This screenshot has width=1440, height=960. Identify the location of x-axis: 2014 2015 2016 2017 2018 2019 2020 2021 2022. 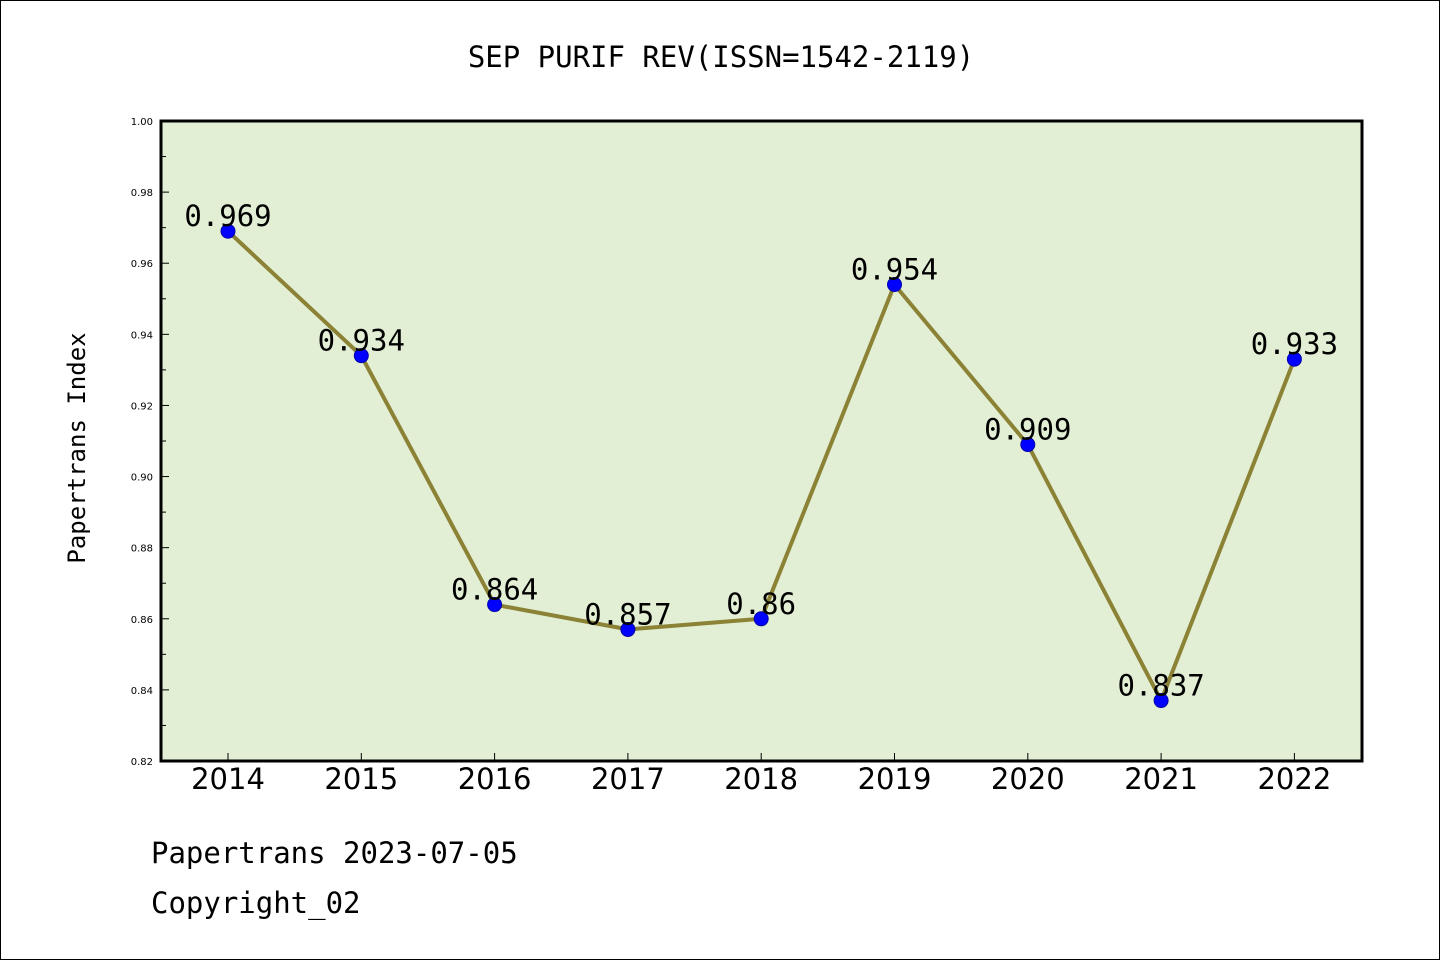
(761, 774).